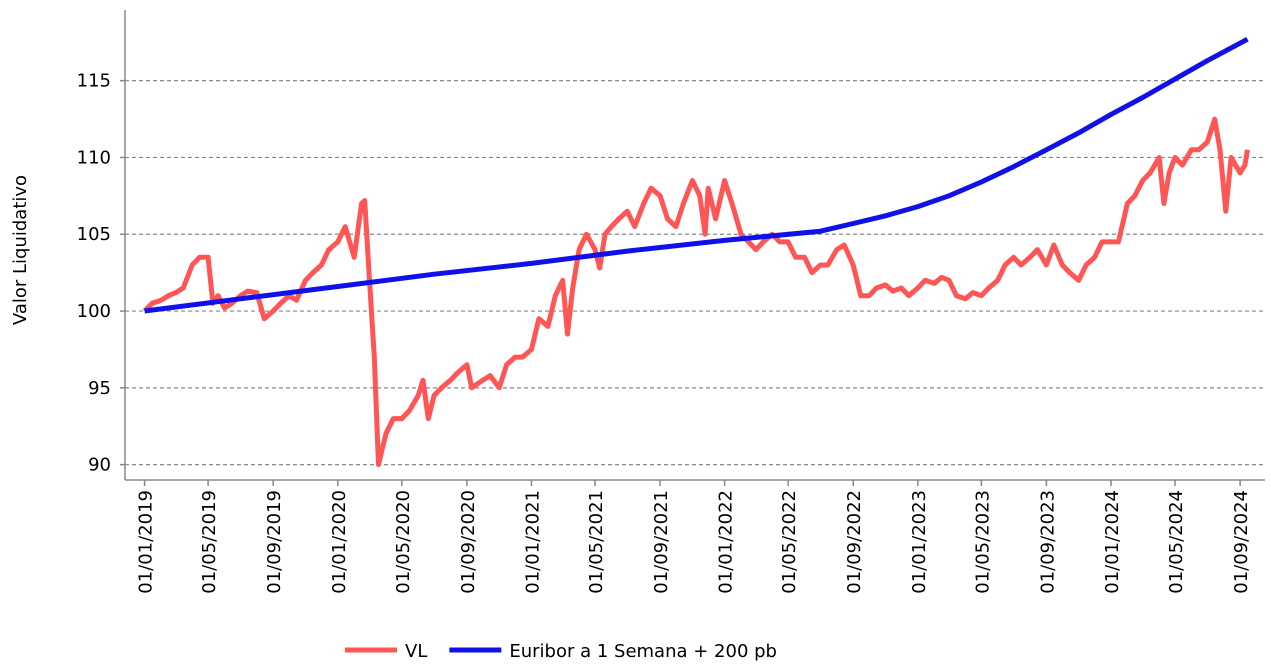 Image resolution: width=1275 pixels, height=664 pixels. What do you see at coordinates (99, 465) in the screenshot?
I see `y-tick-label: 90` at bounding box center [99, 465].